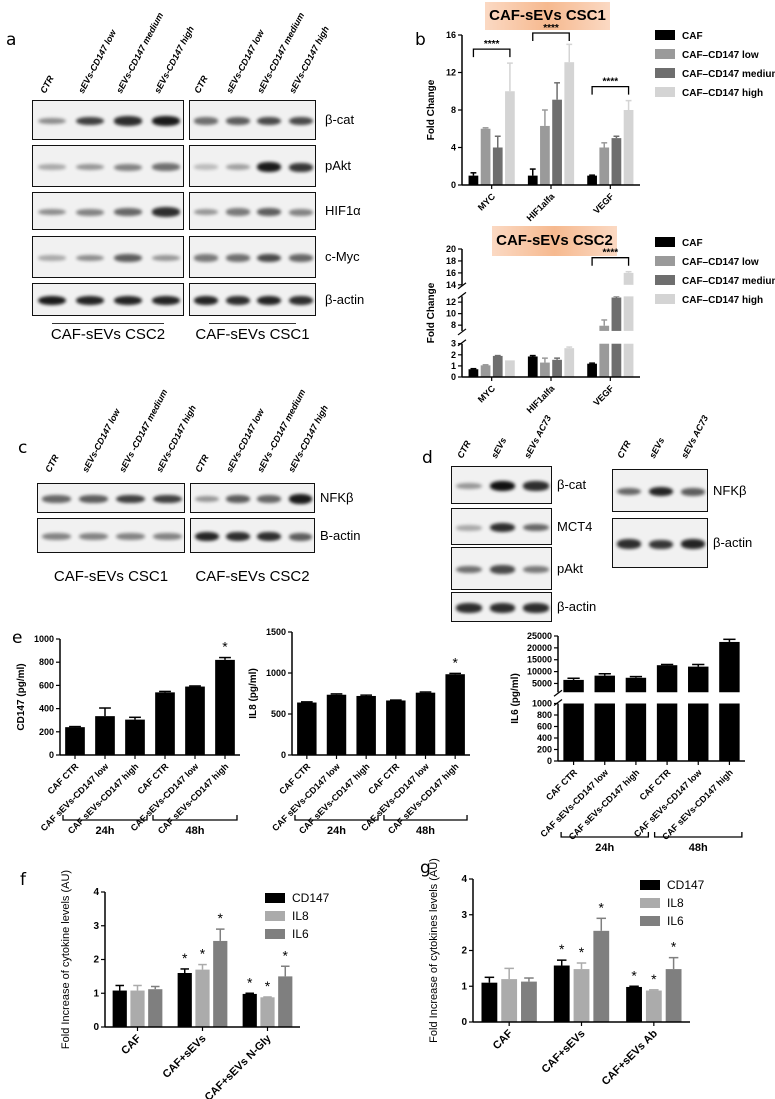 The image size is (775, 1099). Describe the element at coordinates (431, 109) in the screenshot. I see `y-axis-label: Fold Change` at that location.